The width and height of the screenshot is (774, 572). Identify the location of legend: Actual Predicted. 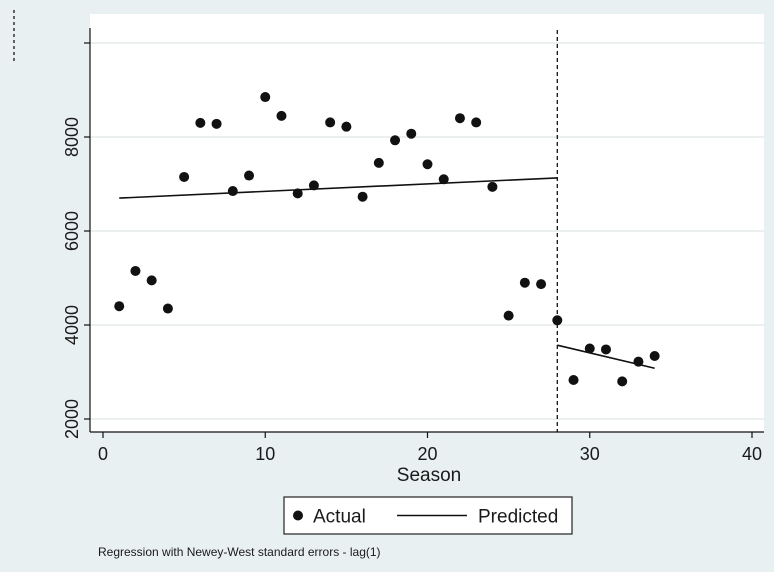
(428, 515).